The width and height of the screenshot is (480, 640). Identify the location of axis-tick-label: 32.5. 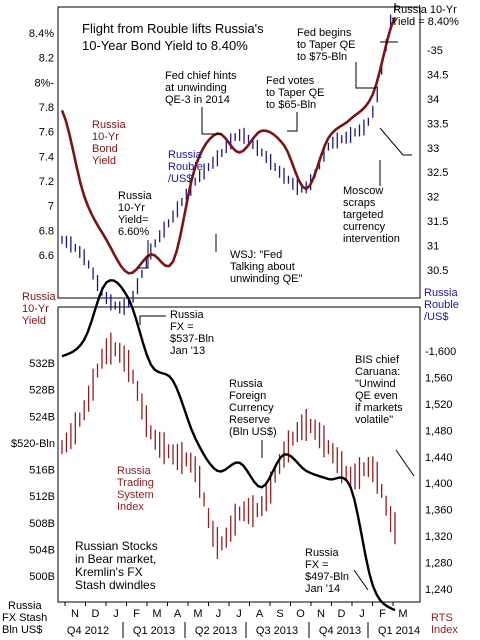
(437, 173).